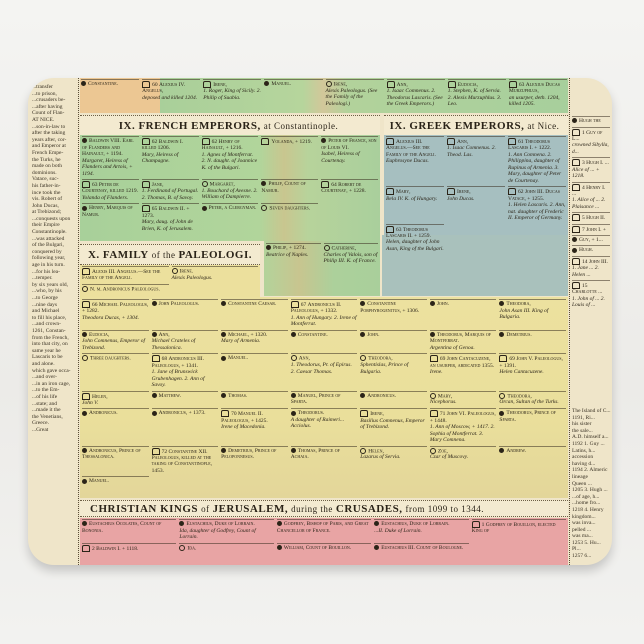 This screenshot has height=644, width=644. Describe the element at coordinates (443, 414) in the screenshot. I see `reign-number: 71` at that location.